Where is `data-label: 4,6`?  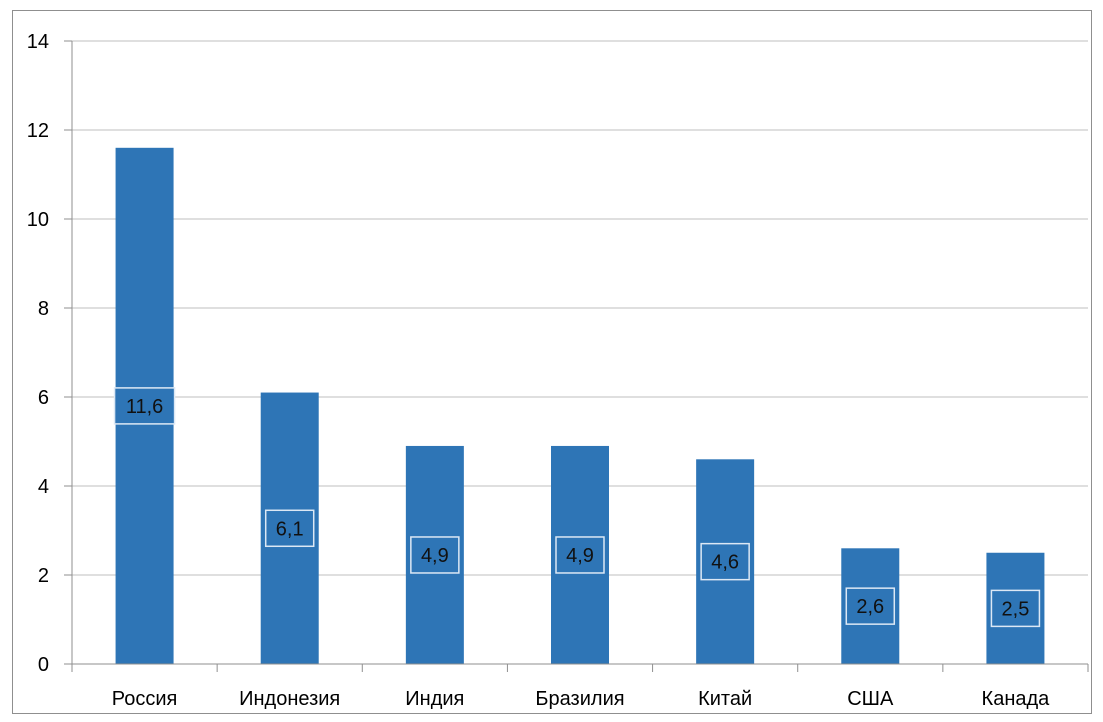 data-label: 4,6 is located at coordinates (725, 563).